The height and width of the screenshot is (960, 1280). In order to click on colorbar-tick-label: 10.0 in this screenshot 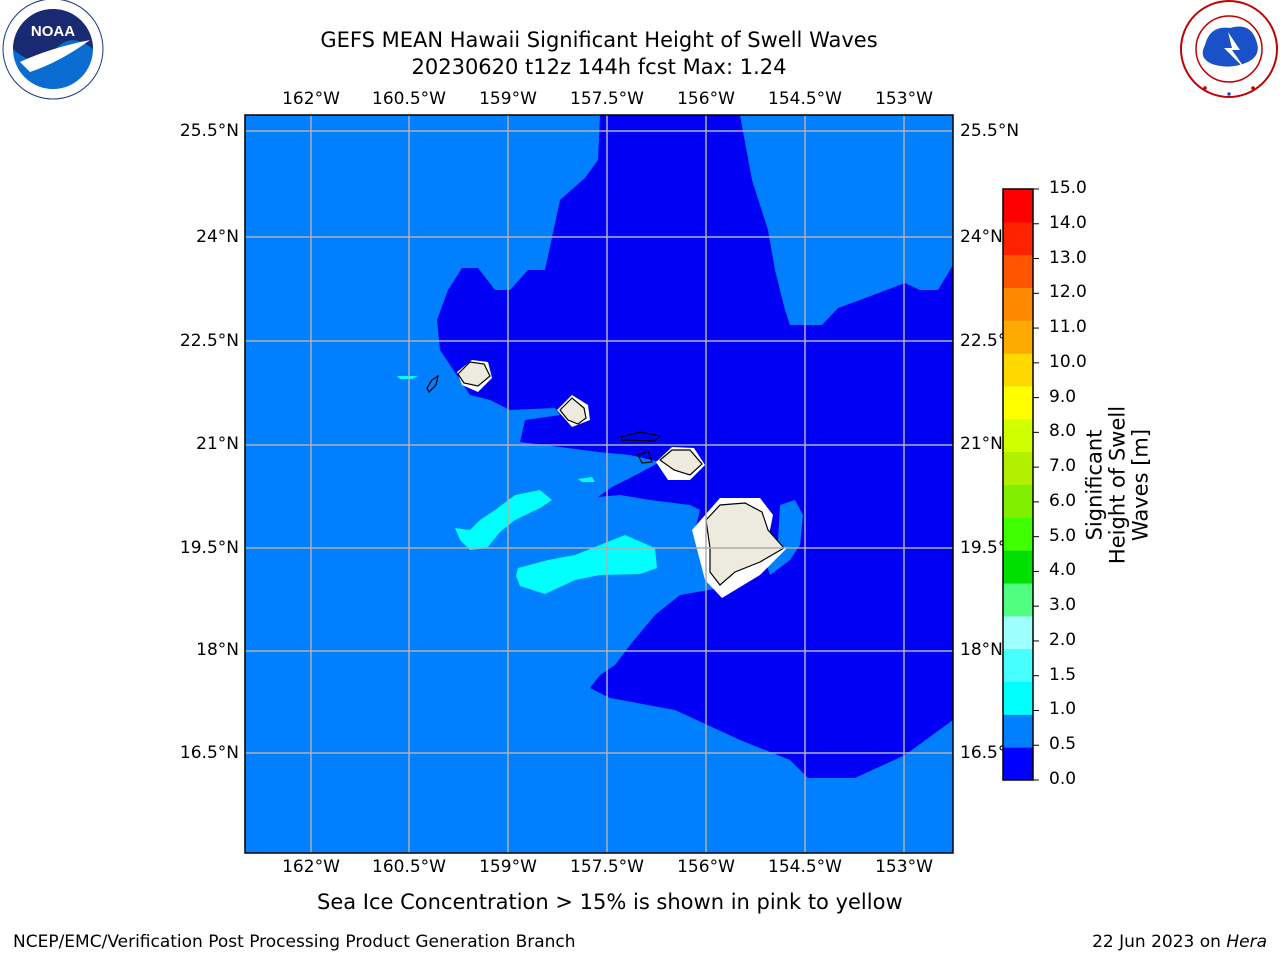, I will do `click(1068, 361)`.